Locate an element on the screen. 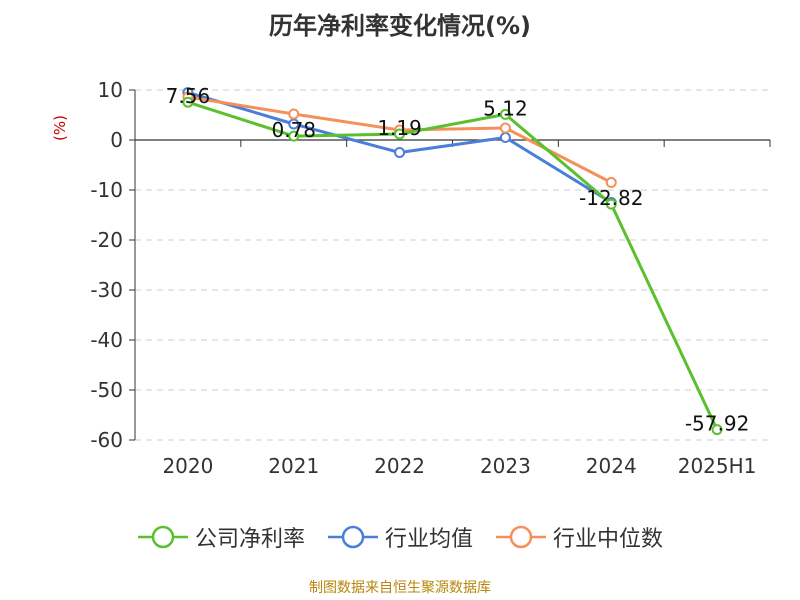 The height and width of the screenshot is (600, 800). legend: 公司净利率 行业均值 行业中位数 is located at coordinates (400, 537).